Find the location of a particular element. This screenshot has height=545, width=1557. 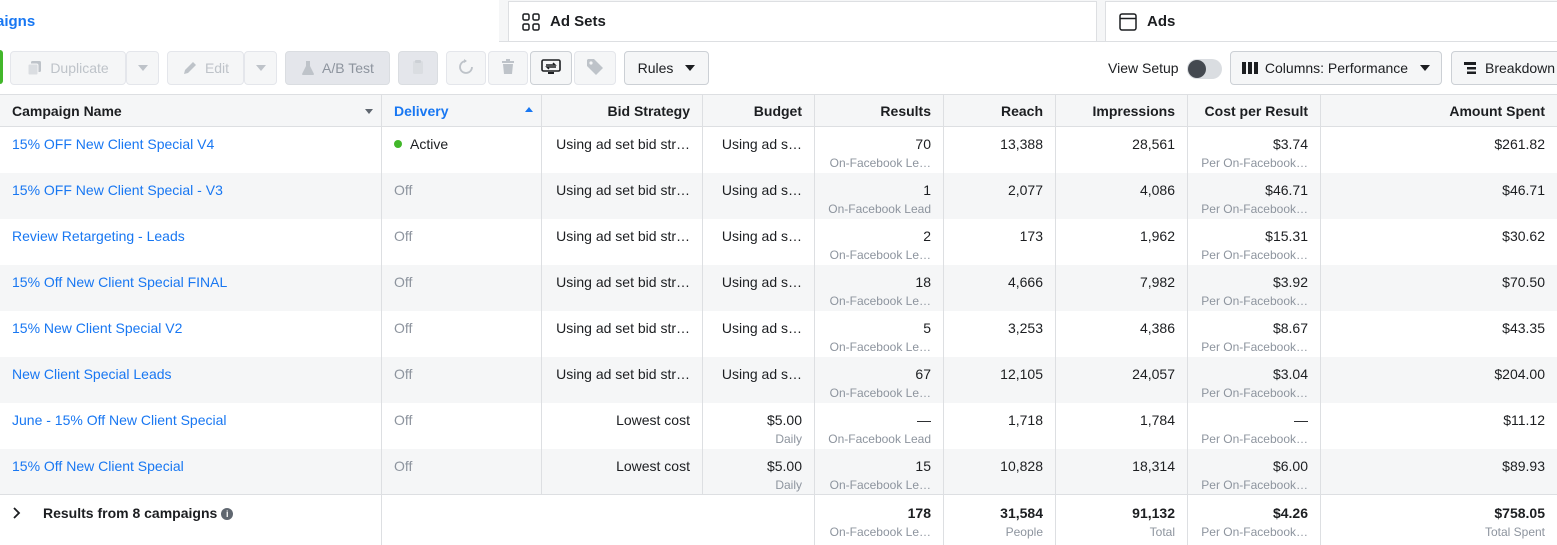

summary-results-value: 178 is located at coordinates (919, 513).